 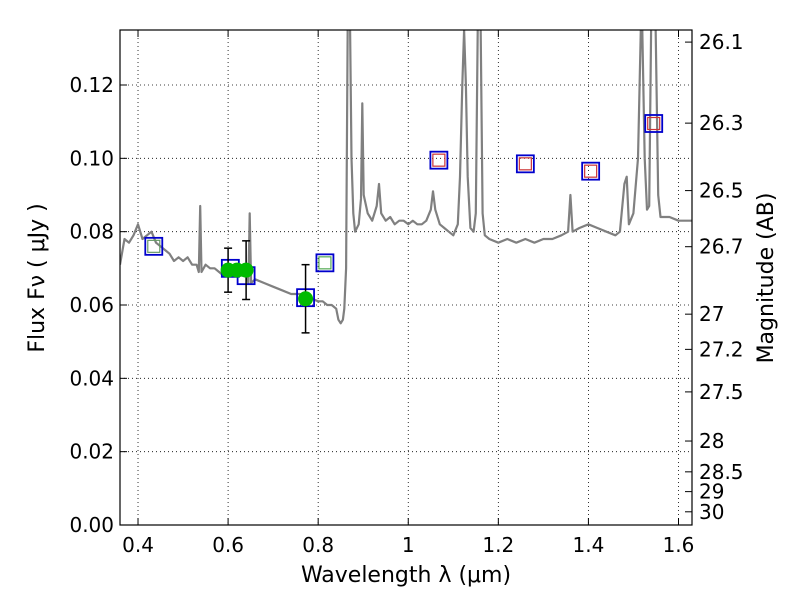 I want to click on right-axis-tick-label: 29, so click(x=711, y=492).